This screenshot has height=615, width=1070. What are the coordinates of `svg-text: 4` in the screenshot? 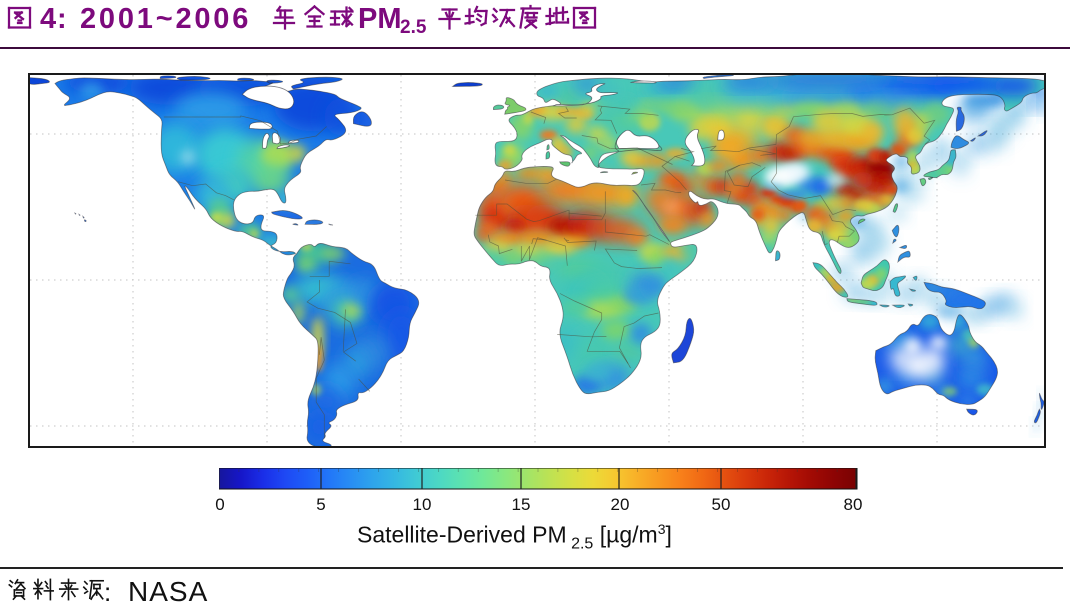 It's located at (49, 19).